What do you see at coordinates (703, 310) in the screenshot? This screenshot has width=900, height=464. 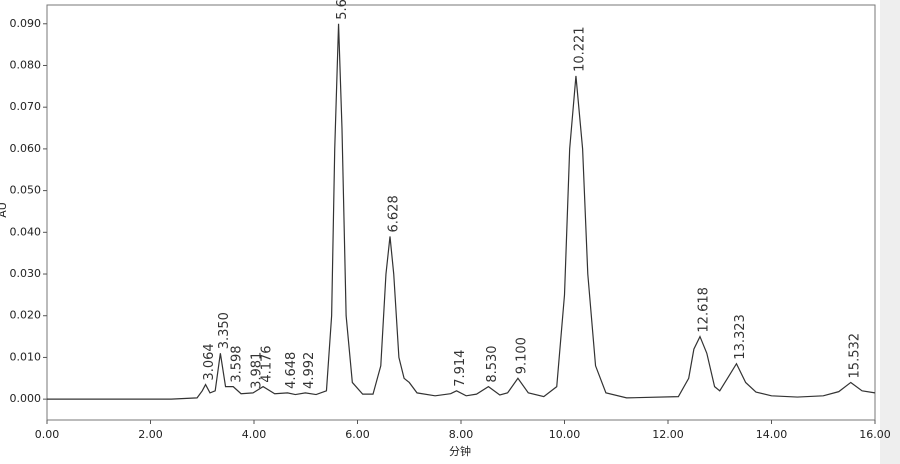 I see `peak-label: 12.618` at bounding box center [703, 310].